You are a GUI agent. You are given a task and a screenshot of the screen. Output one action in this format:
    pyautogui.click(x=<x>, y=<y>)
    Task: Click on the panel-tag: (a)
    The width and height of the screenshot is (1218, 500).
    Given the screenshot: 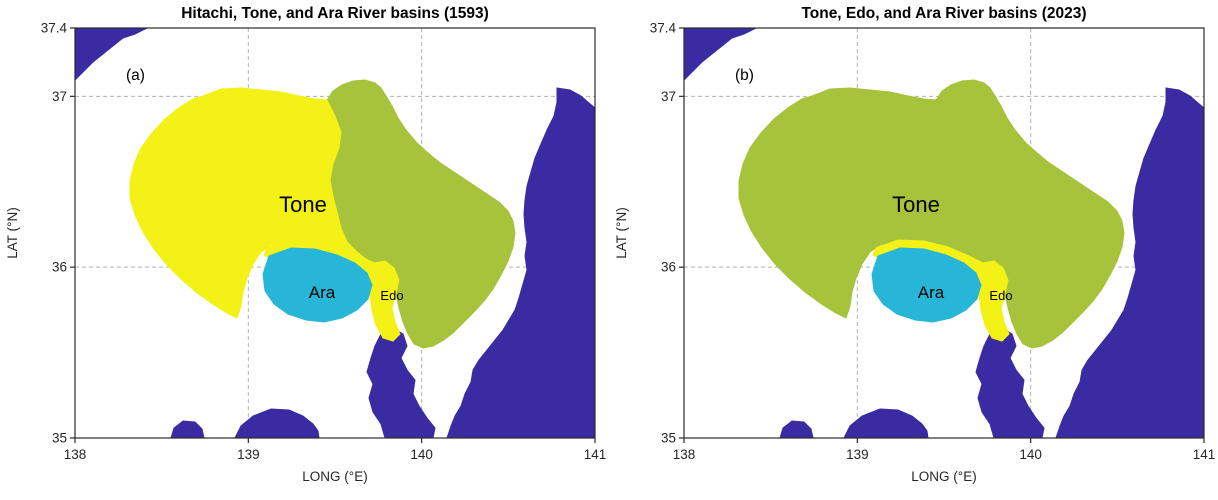 What is the action you would take?
    pyautogui.click(x=135, y=75)
    